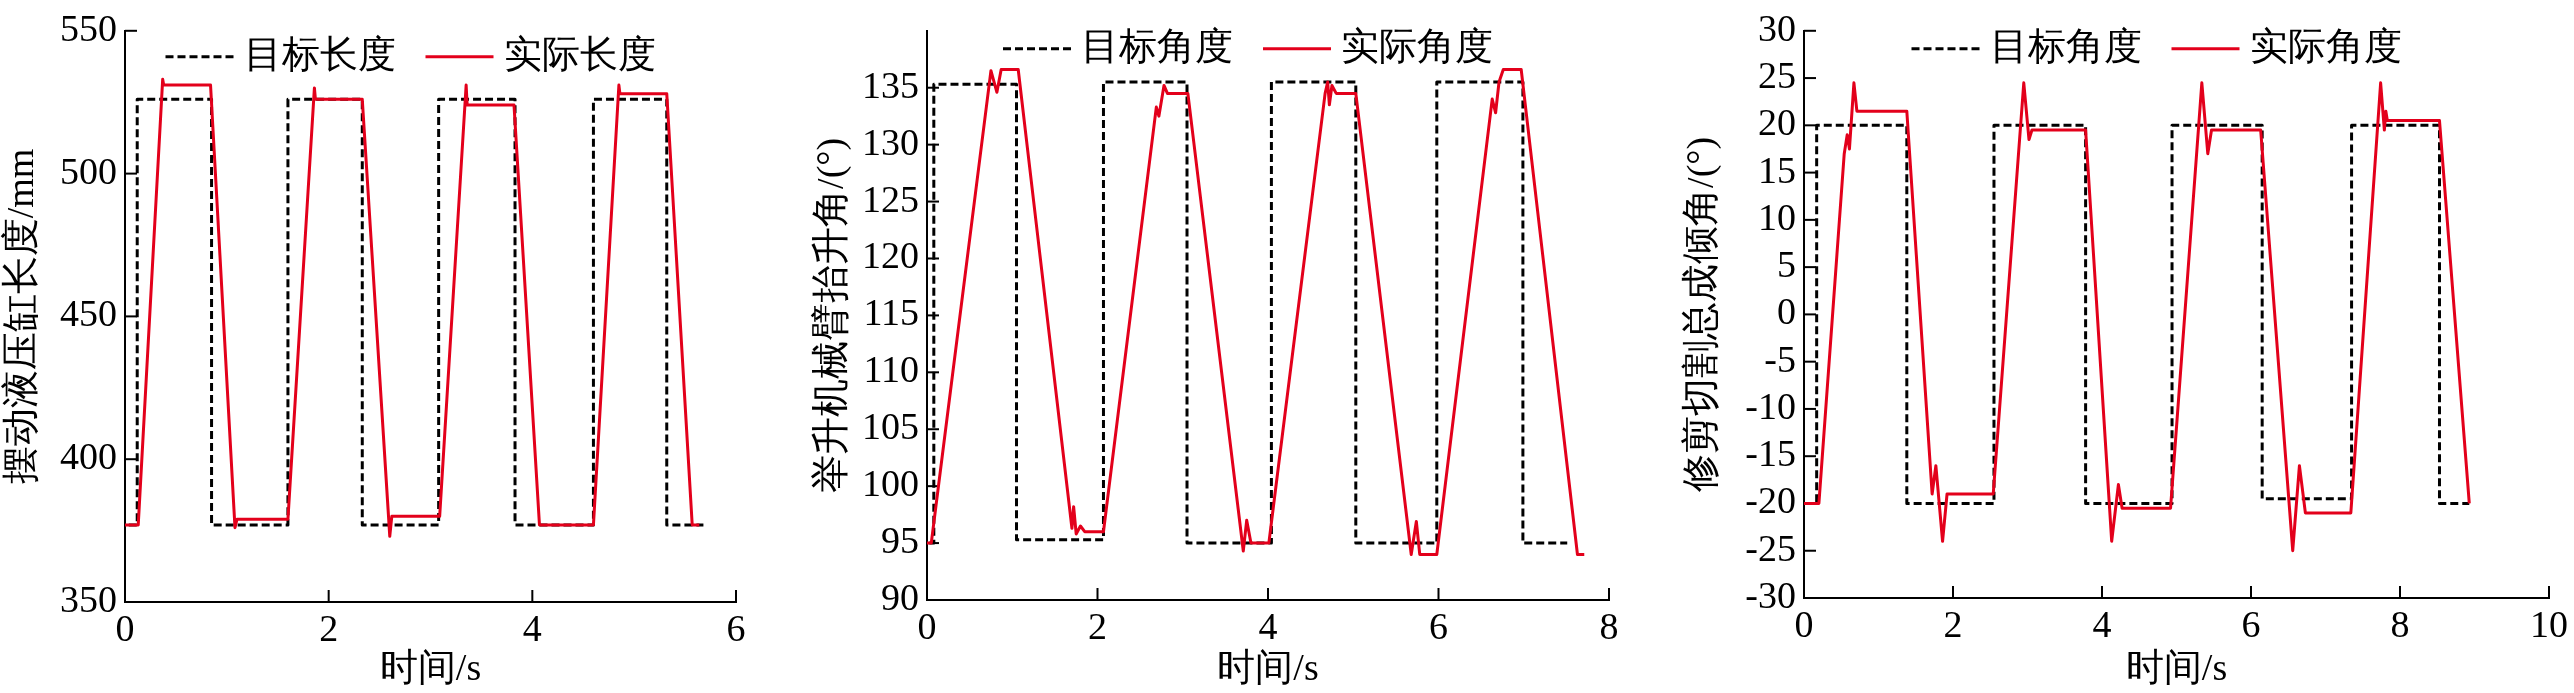  I want to click on y-tick-label: 5, so click(1786, 264).